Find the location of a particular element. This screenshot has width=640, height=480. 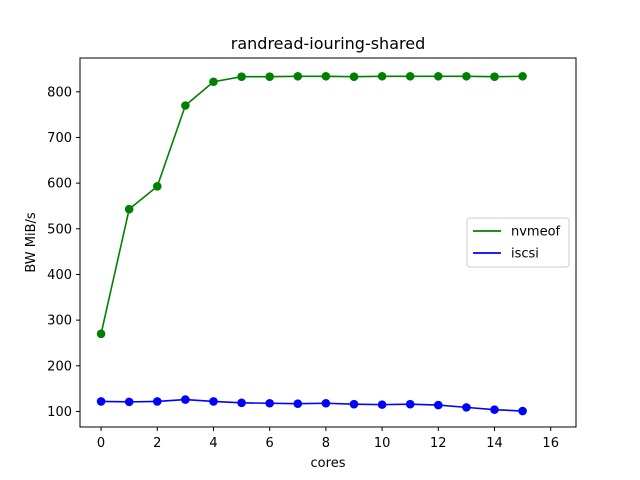

x-tick-label: 8 is located at coordinates (326, 443).